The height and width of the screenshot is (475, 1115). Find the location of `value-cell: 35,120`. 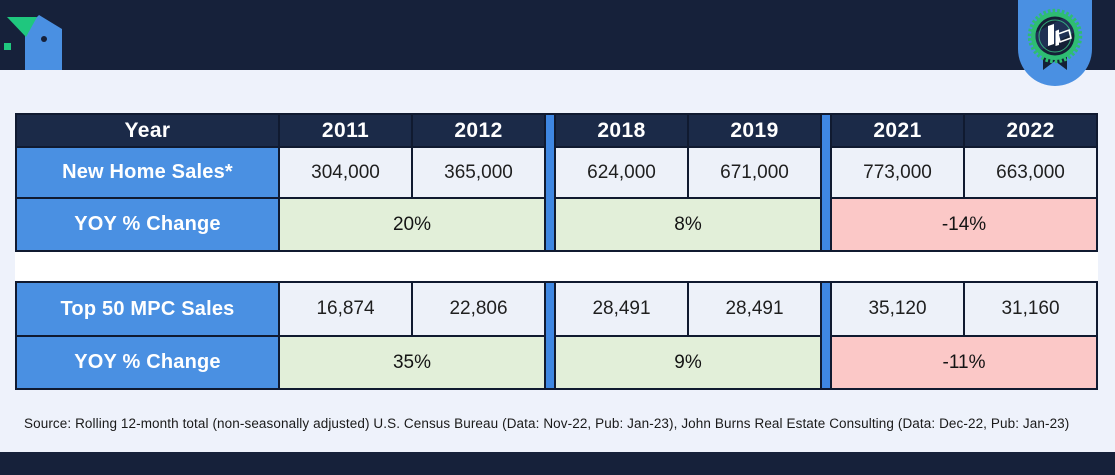

value-cell: 35,120 is located at coordinates (897, 309).